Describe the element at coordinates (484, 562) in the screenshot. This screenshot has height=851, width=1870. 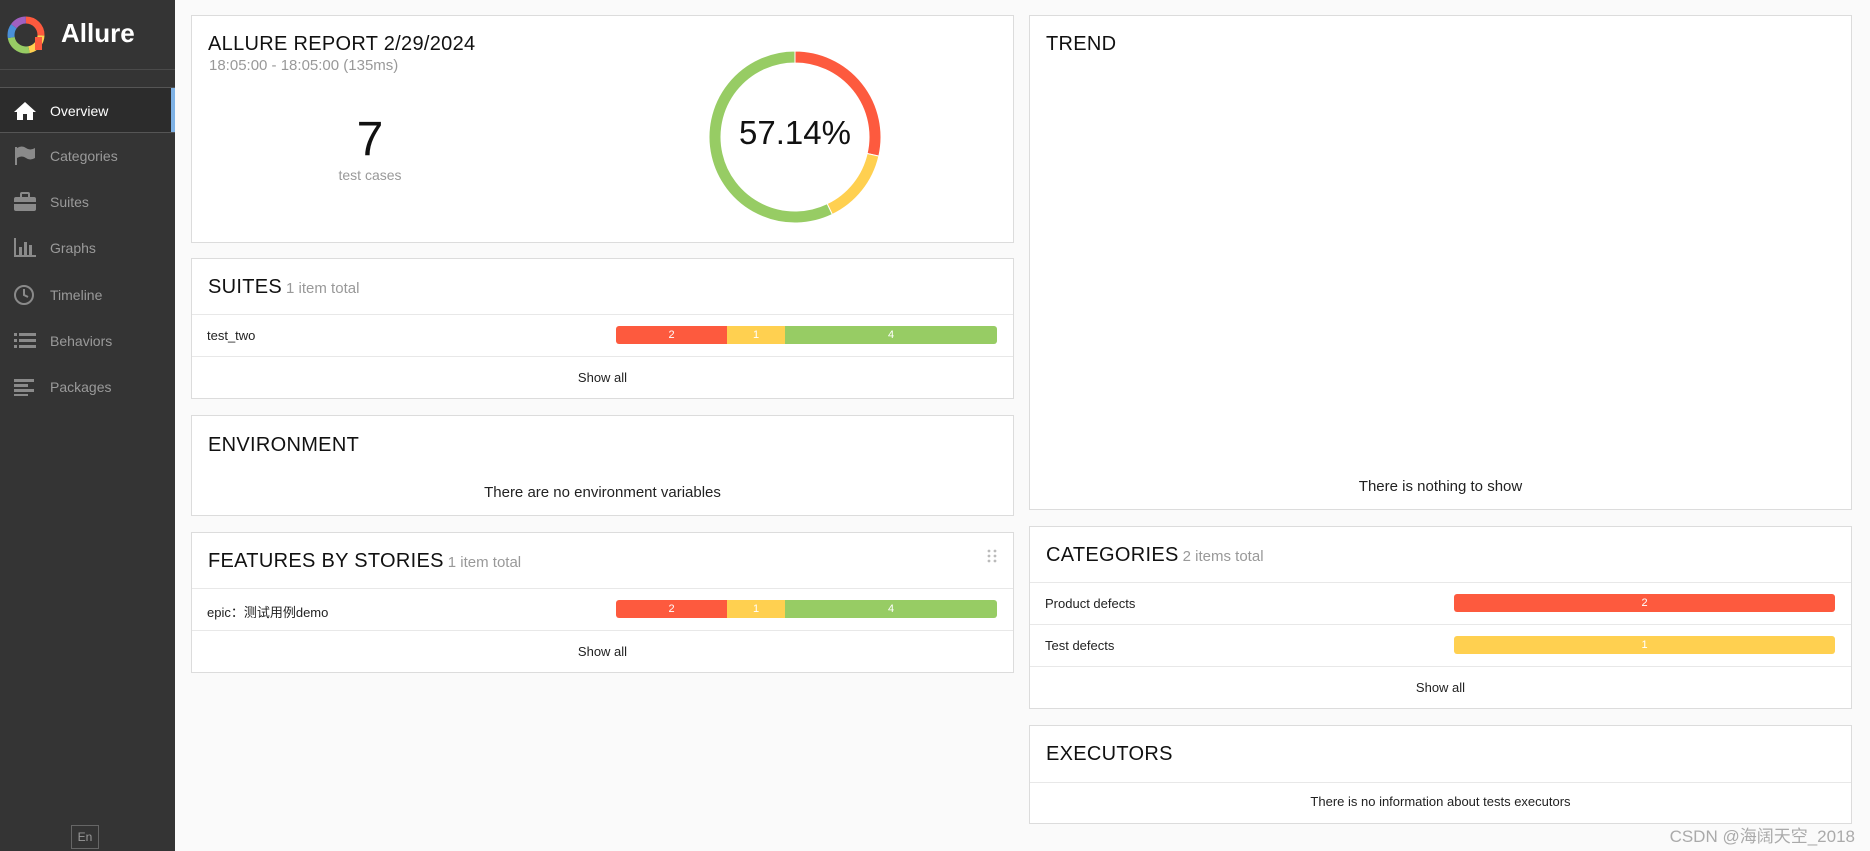
I see `features-count: 1 item total` at that location.